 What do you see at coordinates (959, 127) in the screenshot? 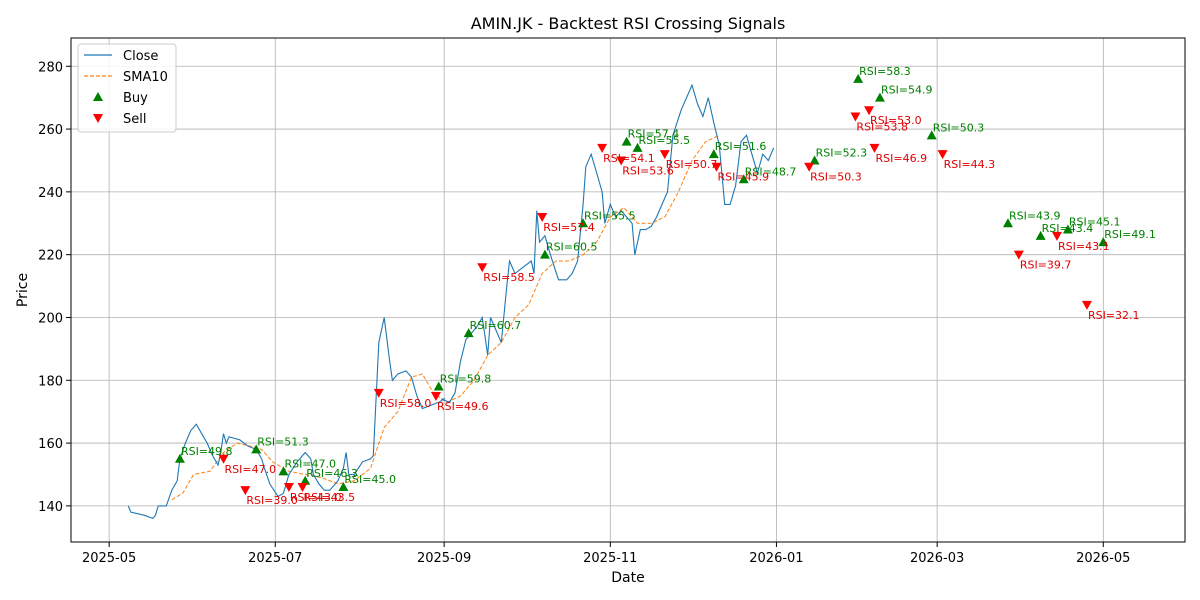
I see `buy-annotation: RSI=50.3` at bounding box center [959, 127].